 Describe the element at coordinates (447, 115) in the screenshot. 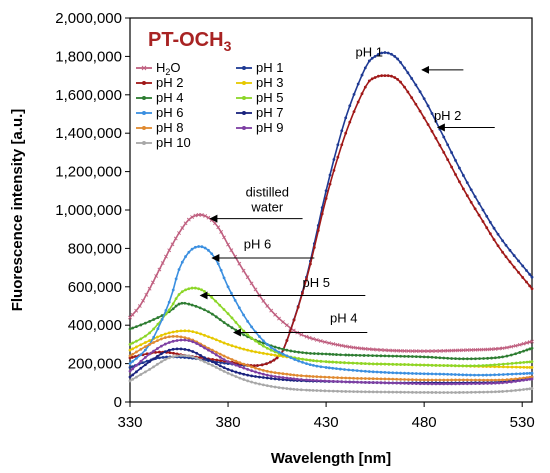

I see `annotation-label: pH 2` at that location.